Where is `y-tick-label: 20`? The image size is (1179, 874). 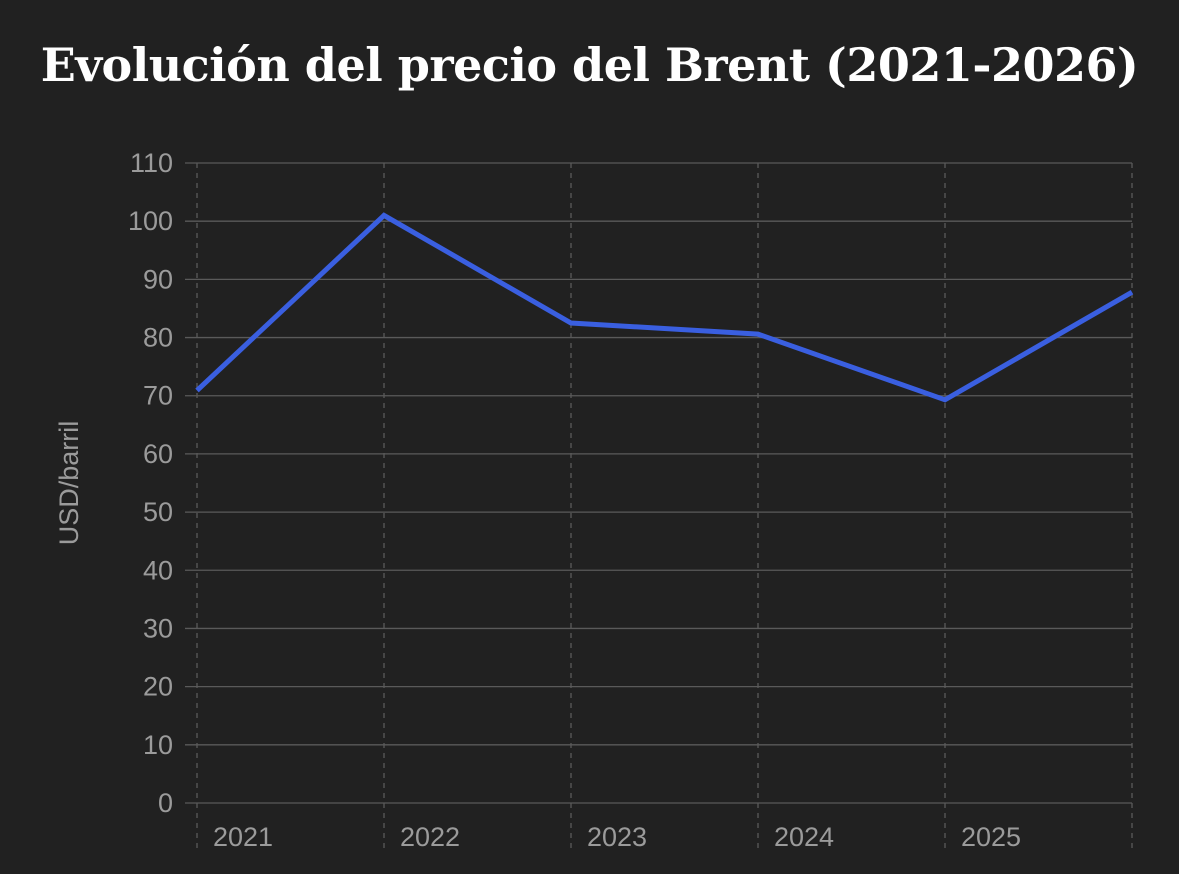
y-tick-label: 20 is located at coordinates (158, 687).